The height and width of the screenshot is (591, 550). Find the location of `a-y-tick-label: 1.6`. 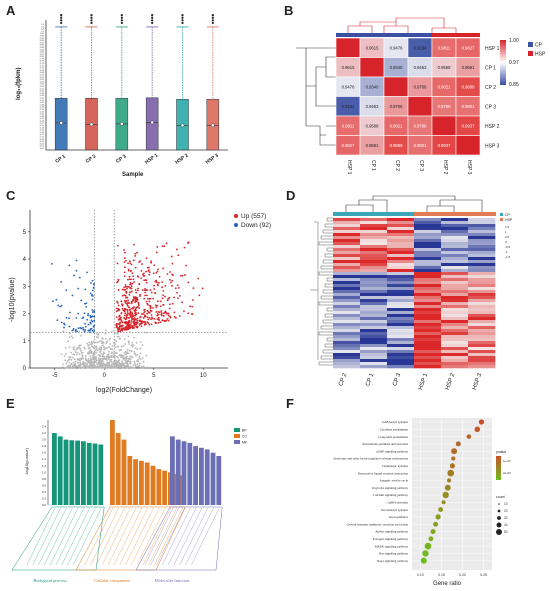

a-y-tick-label: 1.6 is located at coordinates (43, 27).